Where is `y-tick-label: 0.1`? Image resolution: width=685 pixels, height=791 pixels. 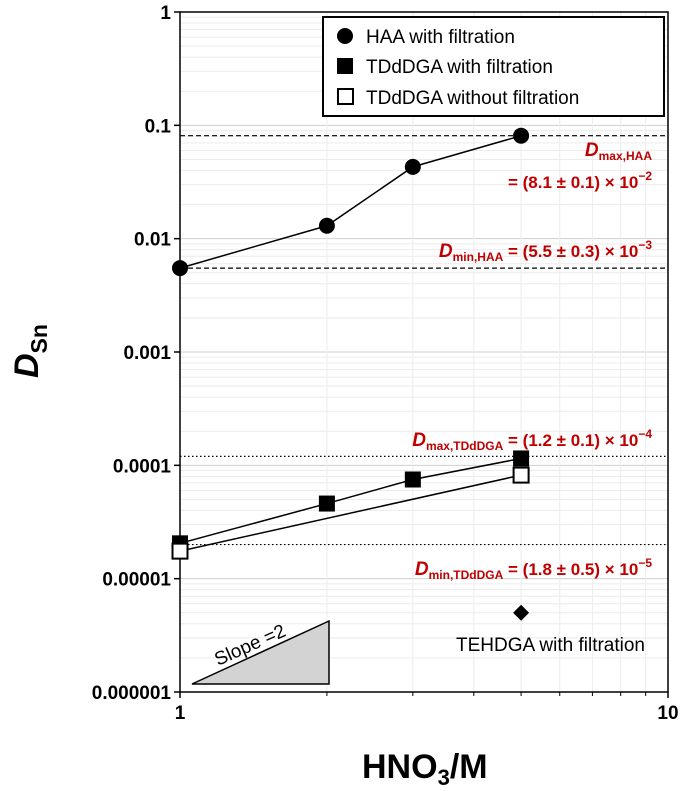
y-tick-label: 0.1 is located at coordinates (158, 126).